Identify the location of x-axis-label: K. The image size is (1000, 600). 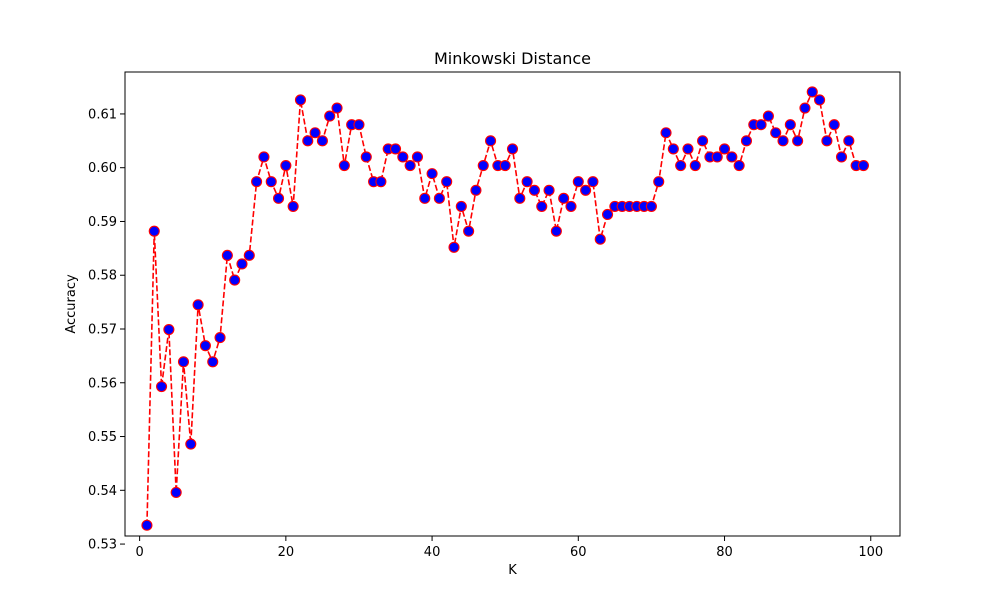
(512, 570).